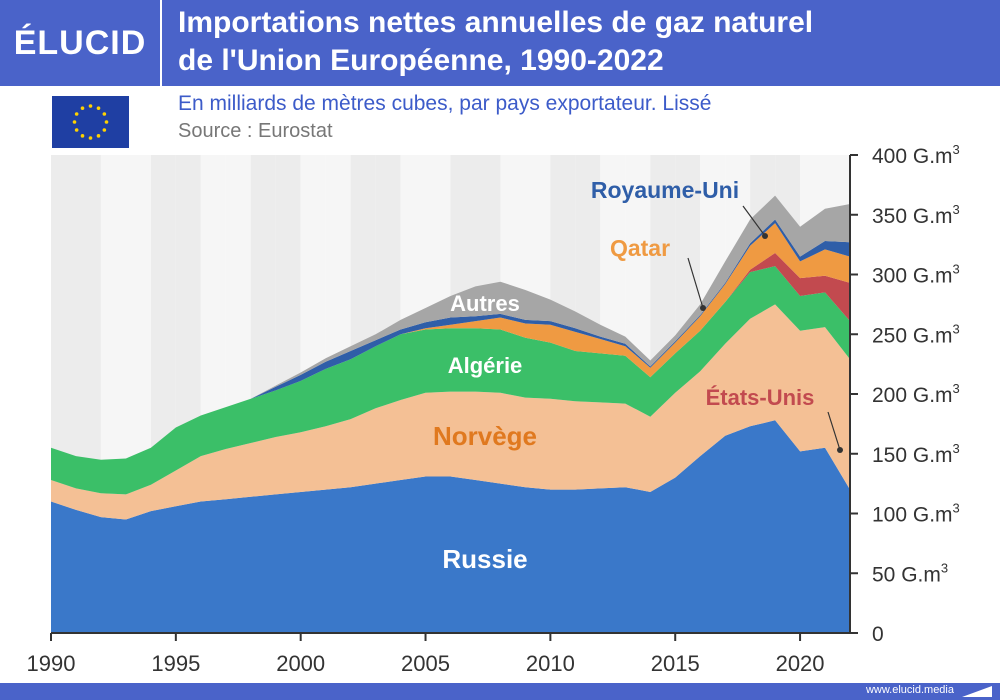  I want to click on y-tick-label: 350 G.m3, so click(916, 215).